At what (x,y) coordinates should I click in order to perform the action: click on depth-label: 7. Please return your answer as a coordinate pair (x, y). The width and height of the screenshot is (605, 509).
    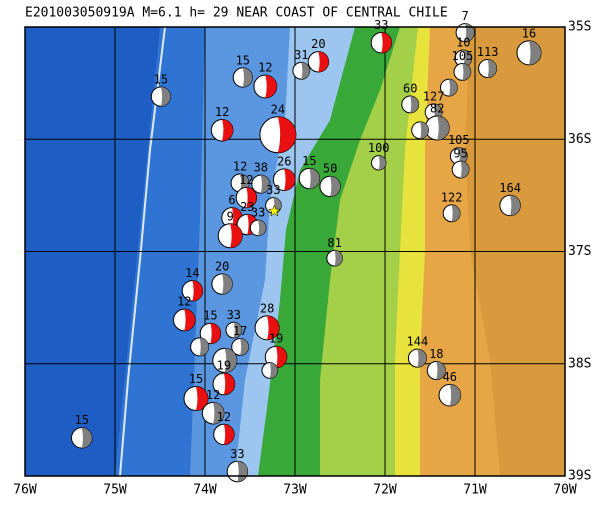
    Looking at the image, I should click on (464, 16).